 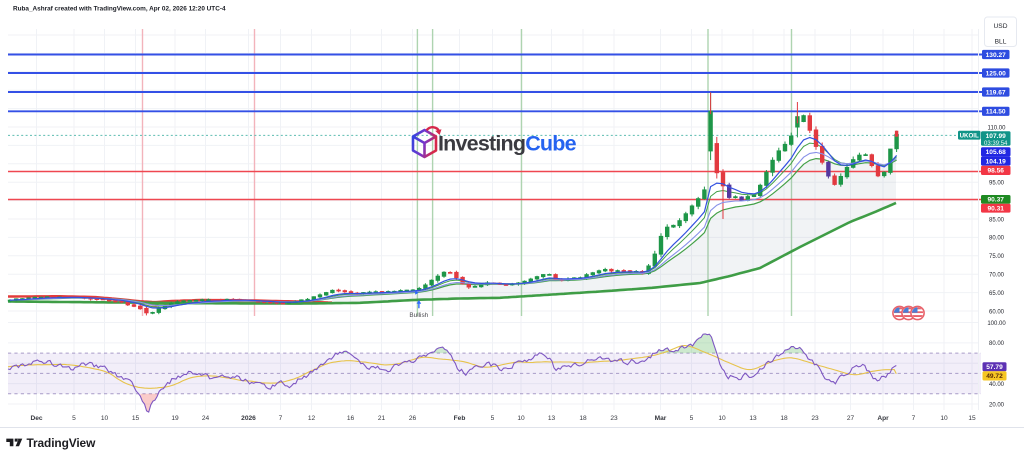 I want to click on svg-text: 110.00, so click(x=997, y=128).